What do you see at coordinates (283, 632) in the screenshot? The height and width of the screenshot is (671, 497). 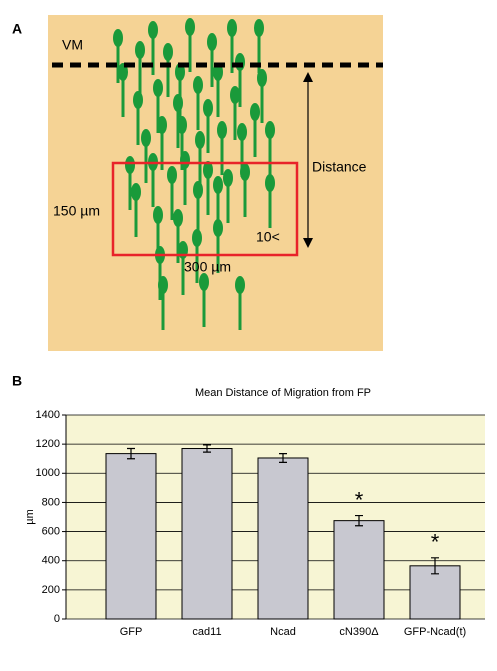 I see `x-tick-label: Ncad` at bounding box center [283, 632].